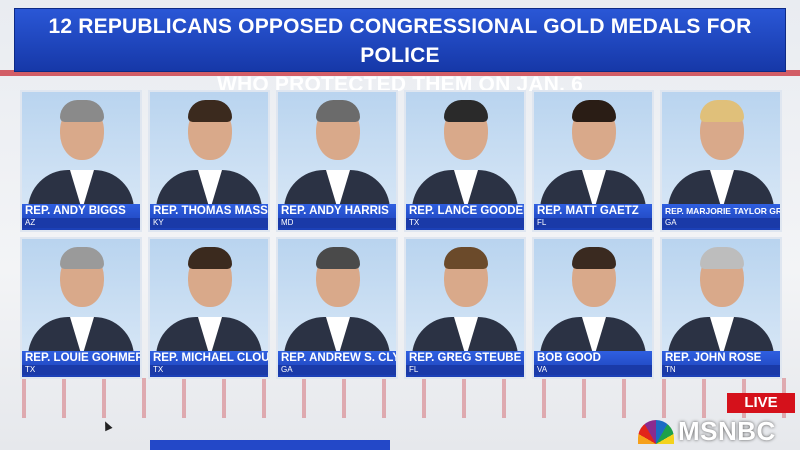  I want to click on member-card: REP. JOHN ROSE TN, so click(721, 308).